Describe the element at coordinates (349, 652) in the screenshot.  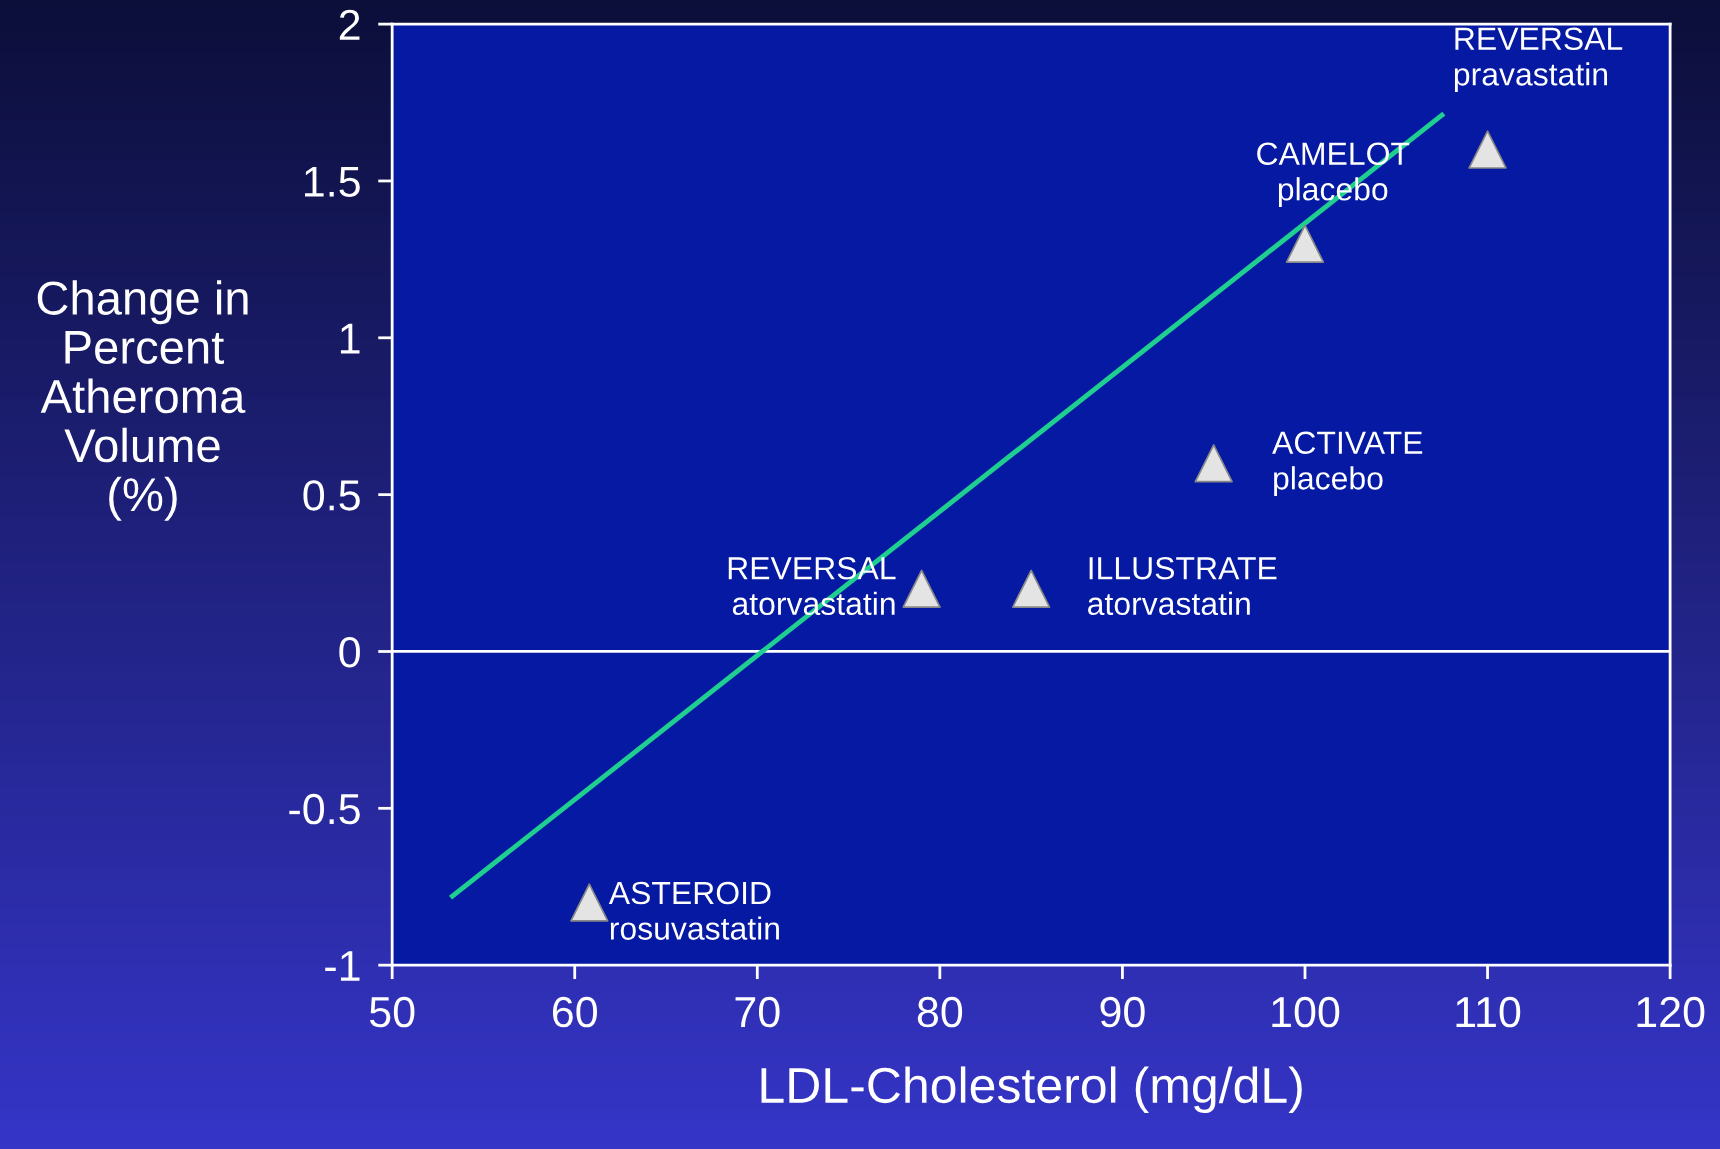
I see `y-tick-label: 0` at that location.